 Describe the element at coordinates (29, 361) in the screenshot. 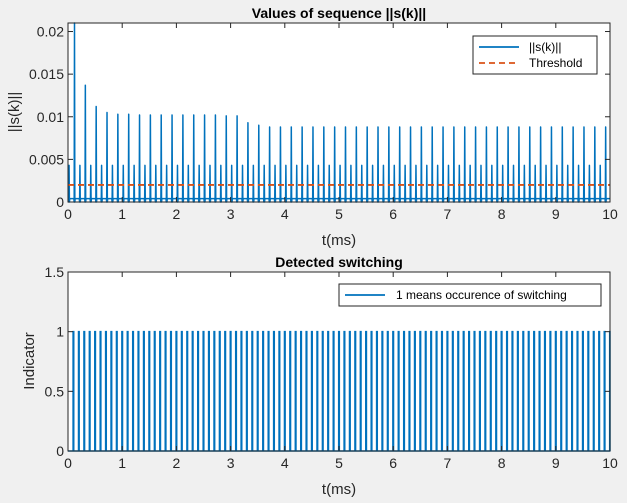

I see `bottom-chart-ylabel: Indicator` at that location.